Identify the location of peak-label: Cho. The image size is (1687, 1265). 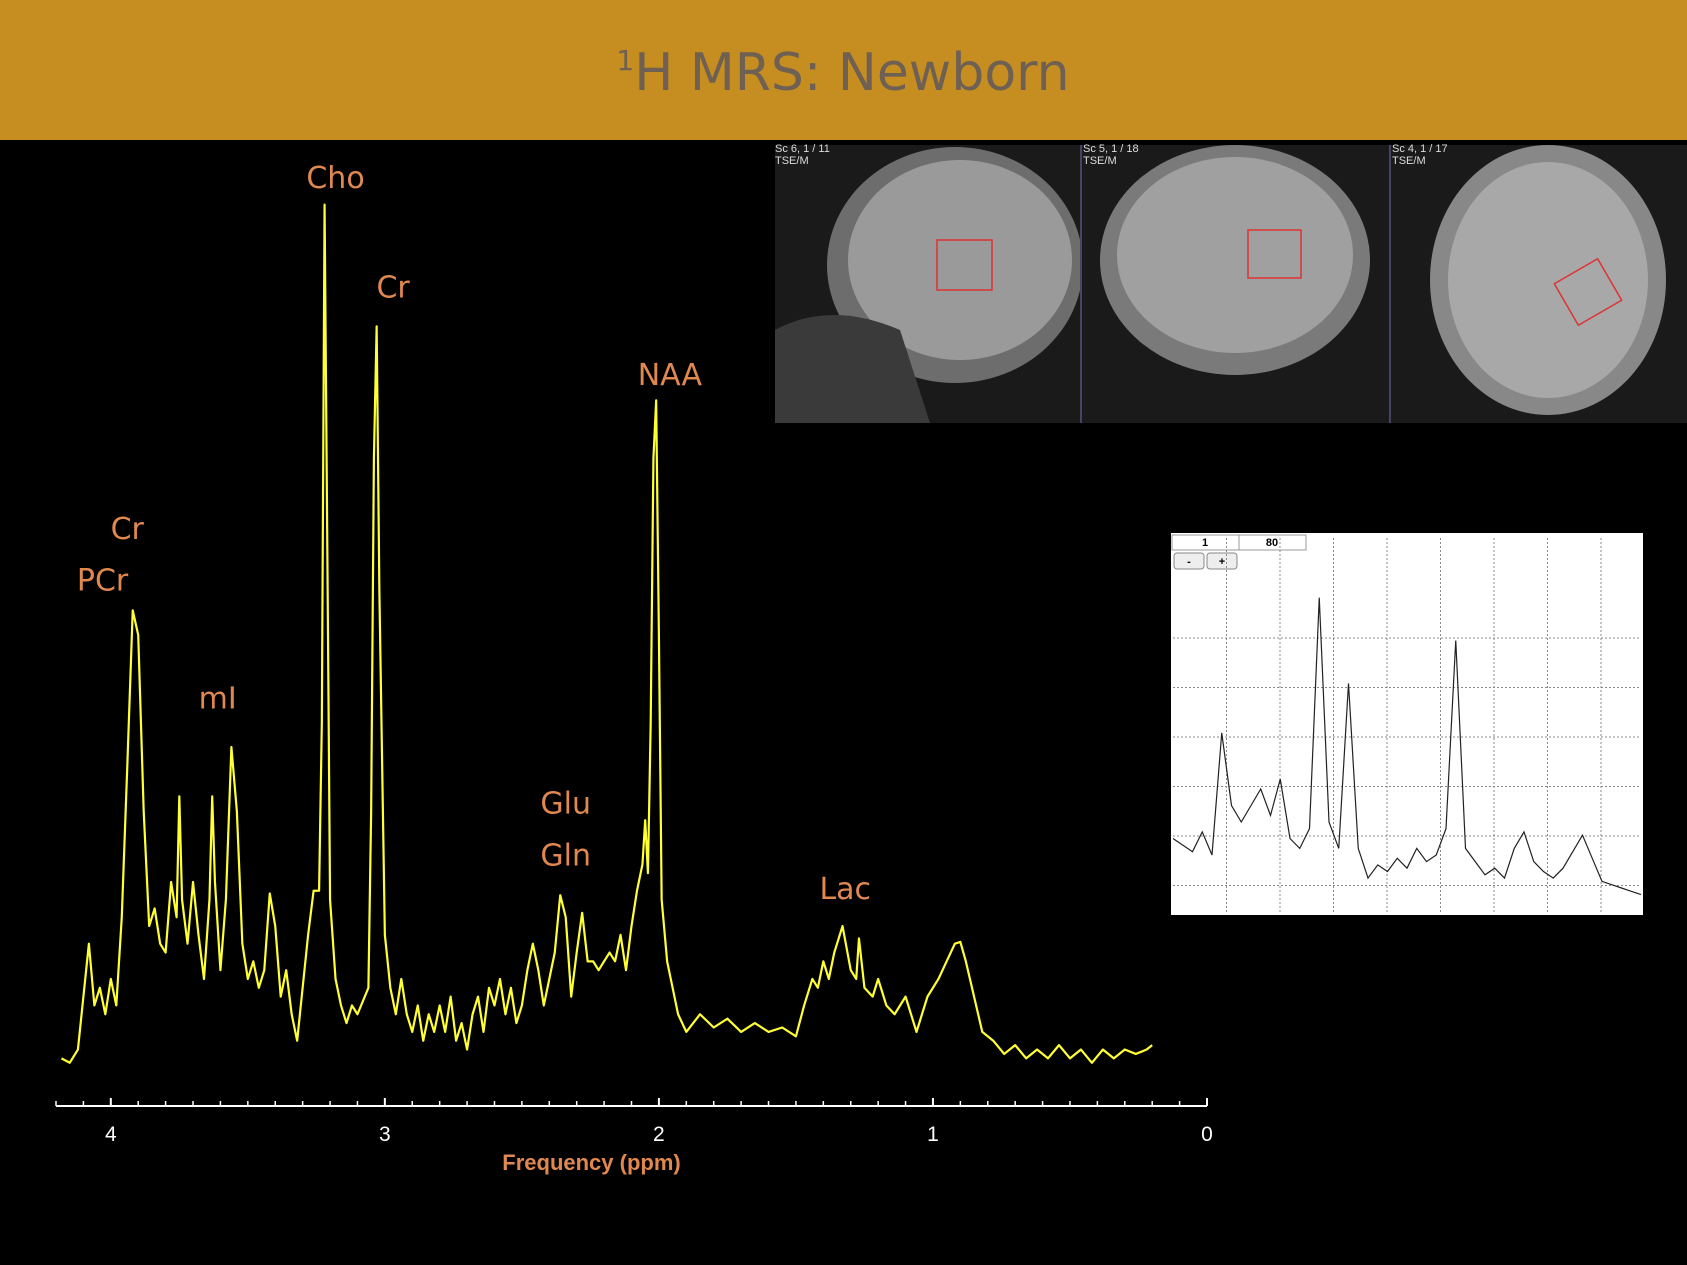
(335, 178).